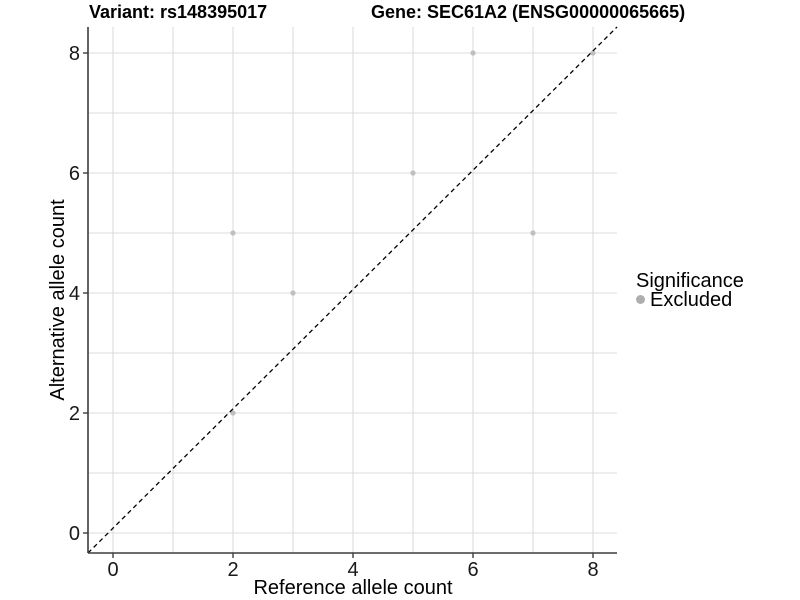 The height and width of the screenshot is (600, 800). I want to click on x-axis-title: Reference allele count, so click(352, 588).